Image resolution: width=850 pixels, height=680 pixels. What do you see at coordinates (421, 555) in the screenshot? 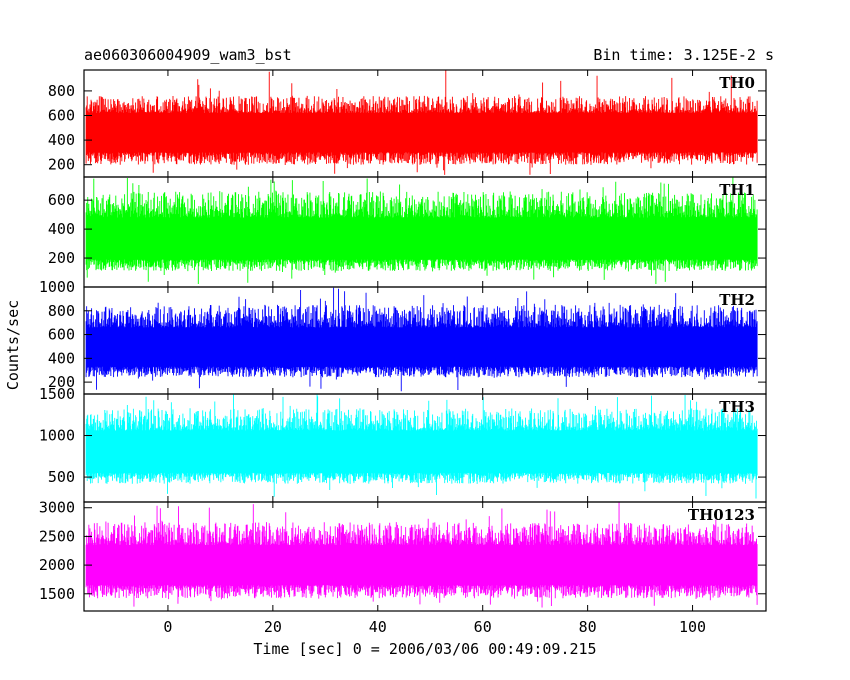
I see `series-line-th0123` at bounding box center [421, 555].